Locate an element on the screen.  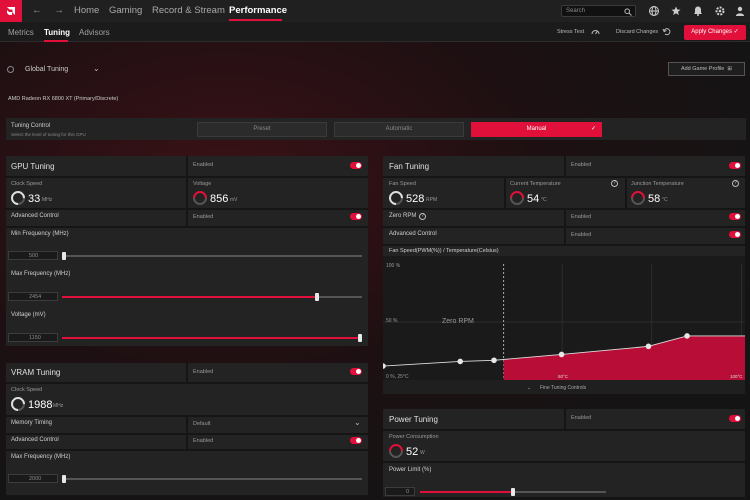
fan-tuning-state: Enabled is located at coordinates (581, 165).